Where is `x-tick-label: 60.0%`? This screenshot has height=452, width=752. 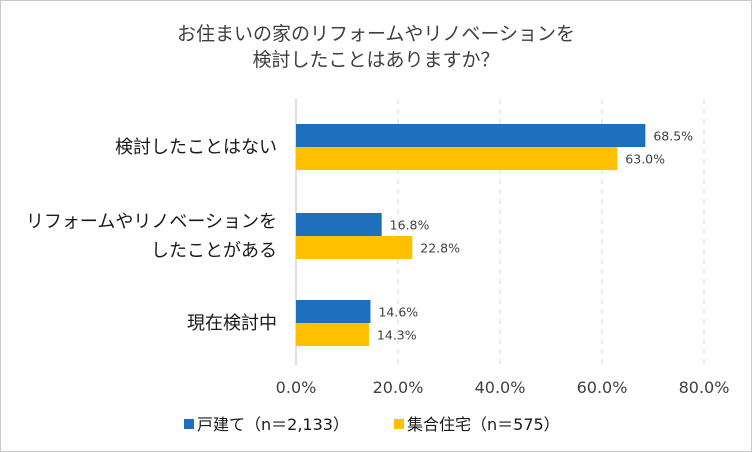
x-tick-label: 60.0% is located at coordinates (602, 387).